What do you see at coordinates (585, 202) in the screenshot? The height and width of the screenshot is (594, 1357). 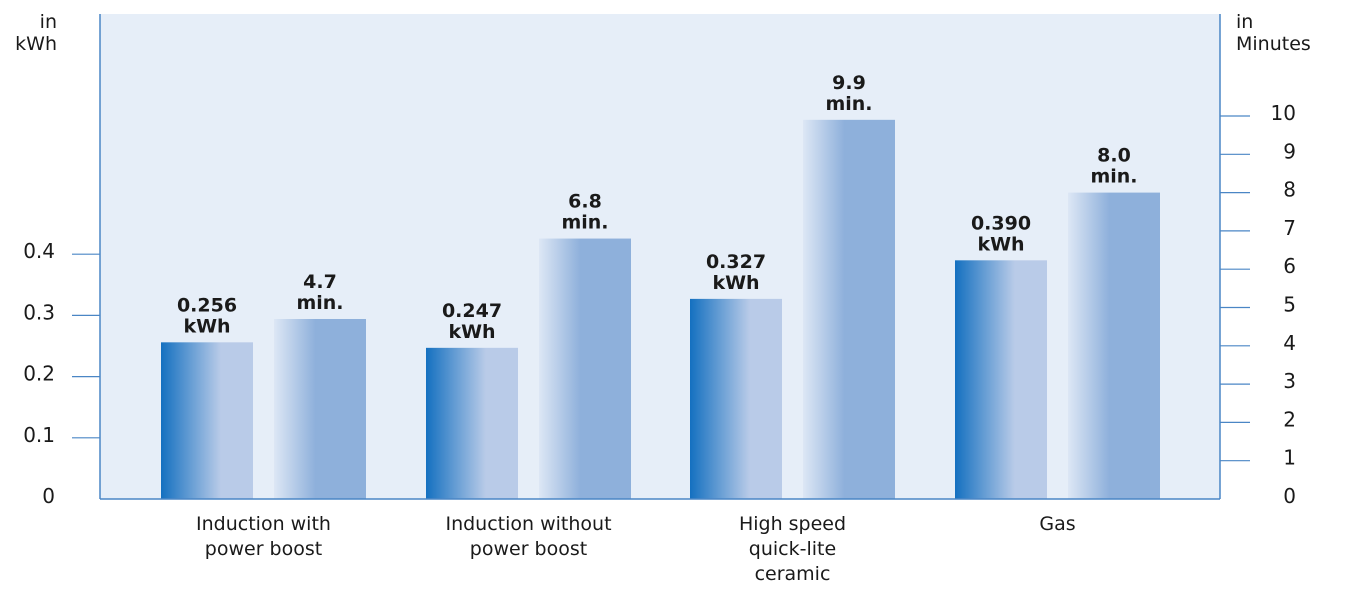 I see `minutes-value-label-2-line-1: 6.8` at bounding box center [585, 202].